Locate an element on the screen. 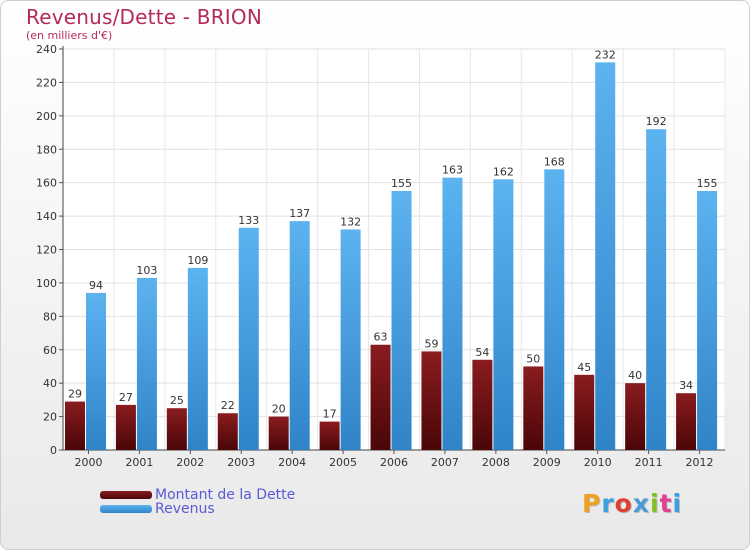  y-tick-label: 140 is located at coordinates (46, 216).